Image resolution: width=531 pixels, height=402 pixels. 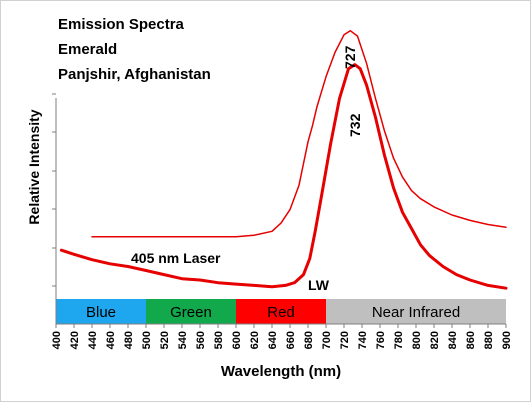 I want to click on band-near-infrared, so click(x=416, y=311).